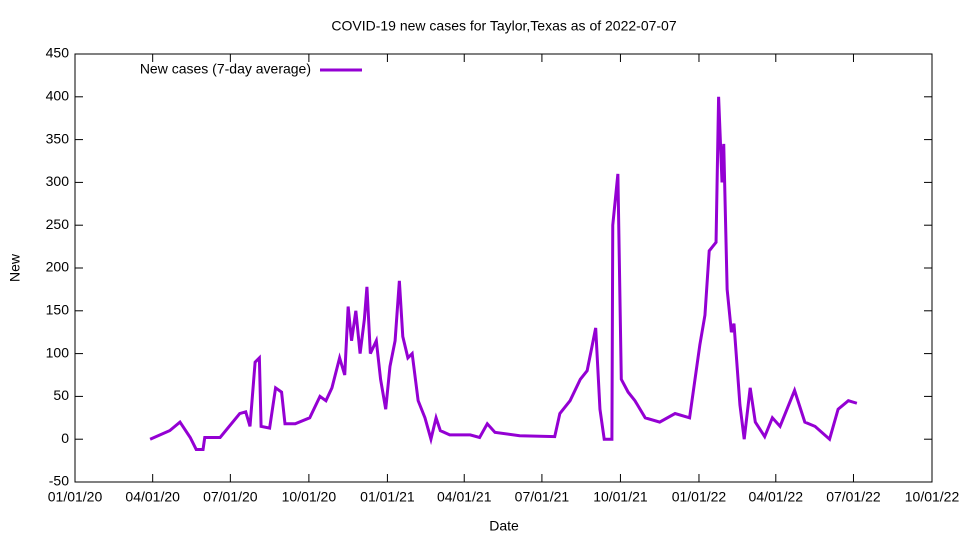 The height and width of the screenshot is (540, 960). Describe the element at coordinates (58, 96) in the screenshot. I see `y-tick-label: 400` at that location.